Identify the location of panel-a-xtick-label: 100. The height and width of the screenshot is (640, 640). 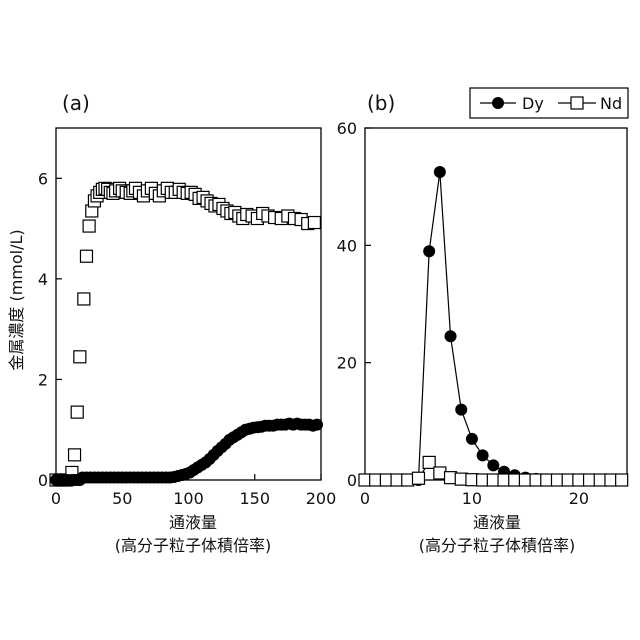
(188, 498).